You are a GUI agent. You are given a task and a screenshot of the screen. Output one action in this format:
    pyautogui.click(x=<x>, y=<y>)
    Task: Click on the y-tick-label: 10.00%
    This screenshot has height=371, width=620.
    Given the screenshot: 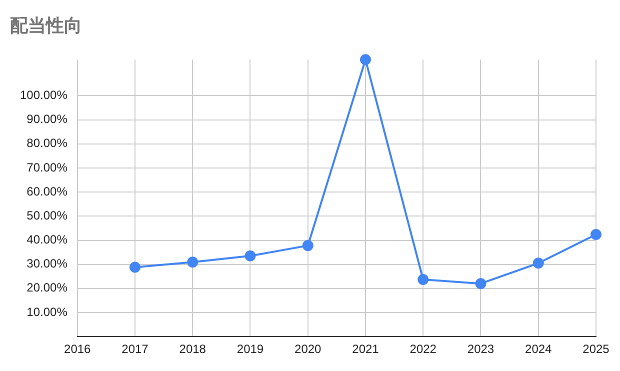 What is the action you would take?
    pyautogui.click(x=47, y=311)
    